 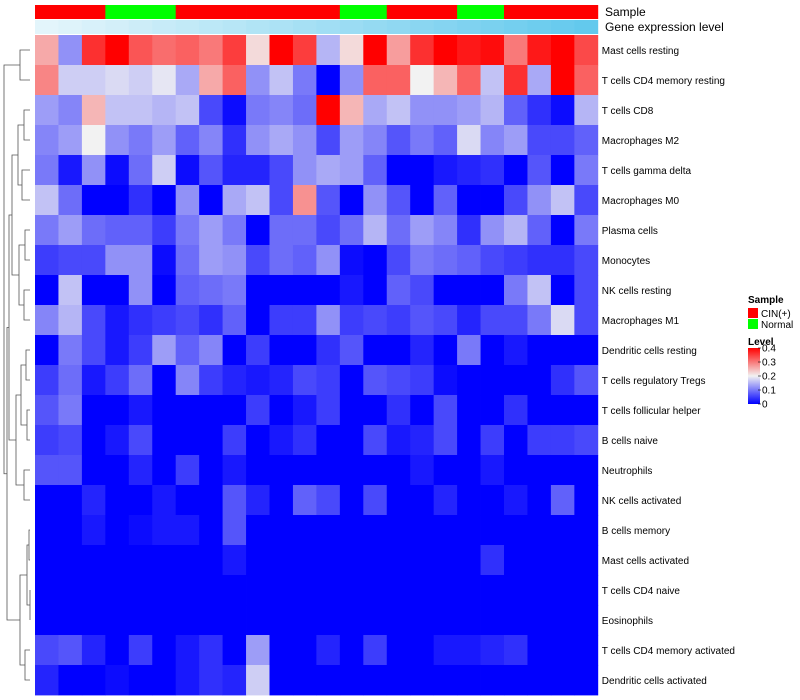 What do you see at coordinates (776, 314) in the screenshot?
I see `legend-label-cin: CIN(+)` at bounding box center [776, 314].